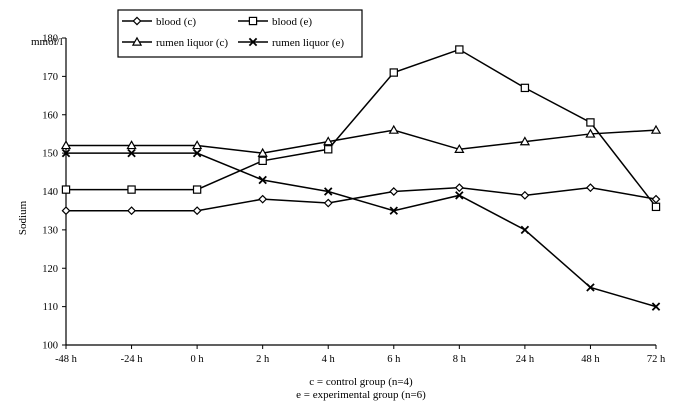 This screenshot has height=409, width=679. I want to click on y-tick-label: 110, so click(50, 307).